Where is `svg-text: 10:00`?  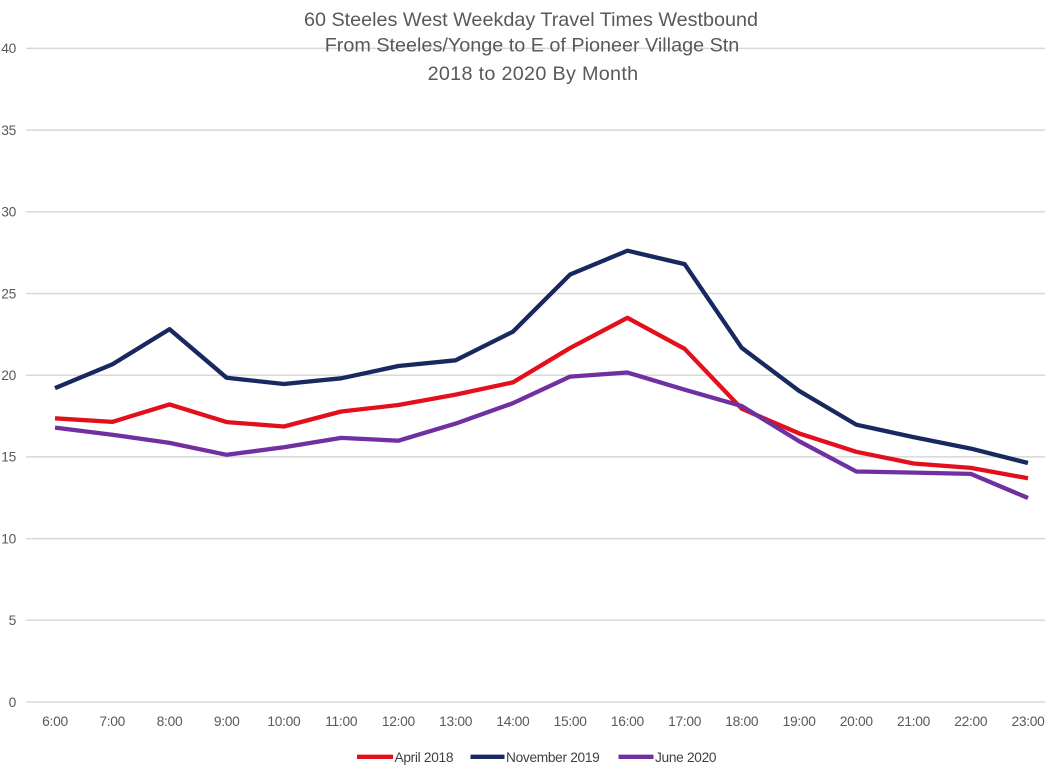 svg-text: 10:00 is located at coordinates (284, 721).